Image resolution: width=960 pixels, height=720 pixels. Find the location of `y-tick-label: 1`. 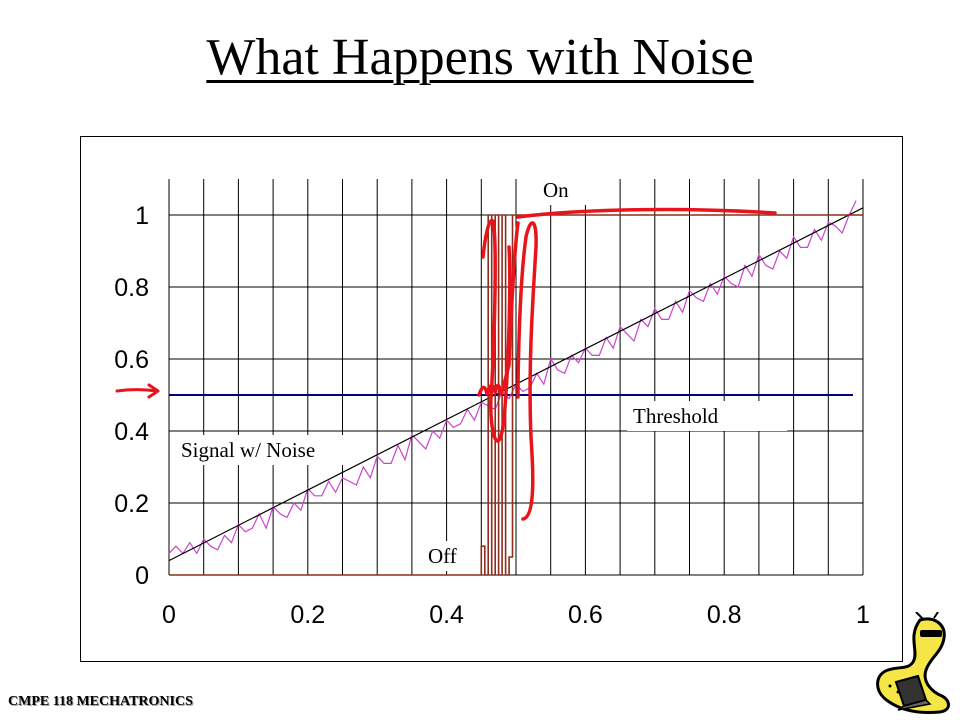

y-tick-label: 1 is located at coordinates (142, 216).